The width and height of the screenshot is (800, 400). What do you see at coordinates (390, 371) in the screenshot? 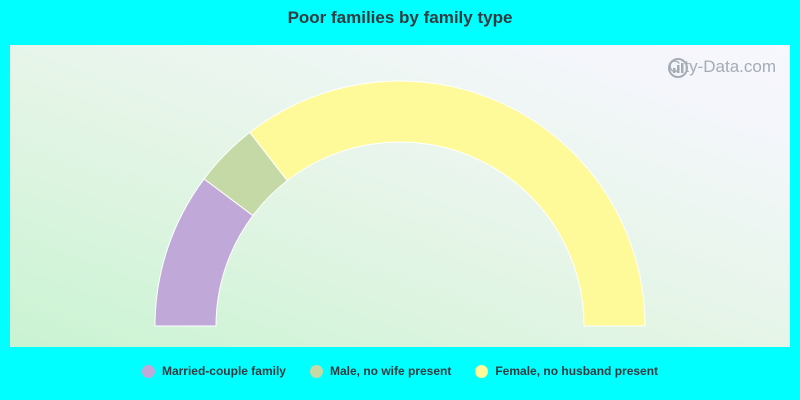
I see `legend-label-1: Male, no wife present` at bounding box center [390, 371].